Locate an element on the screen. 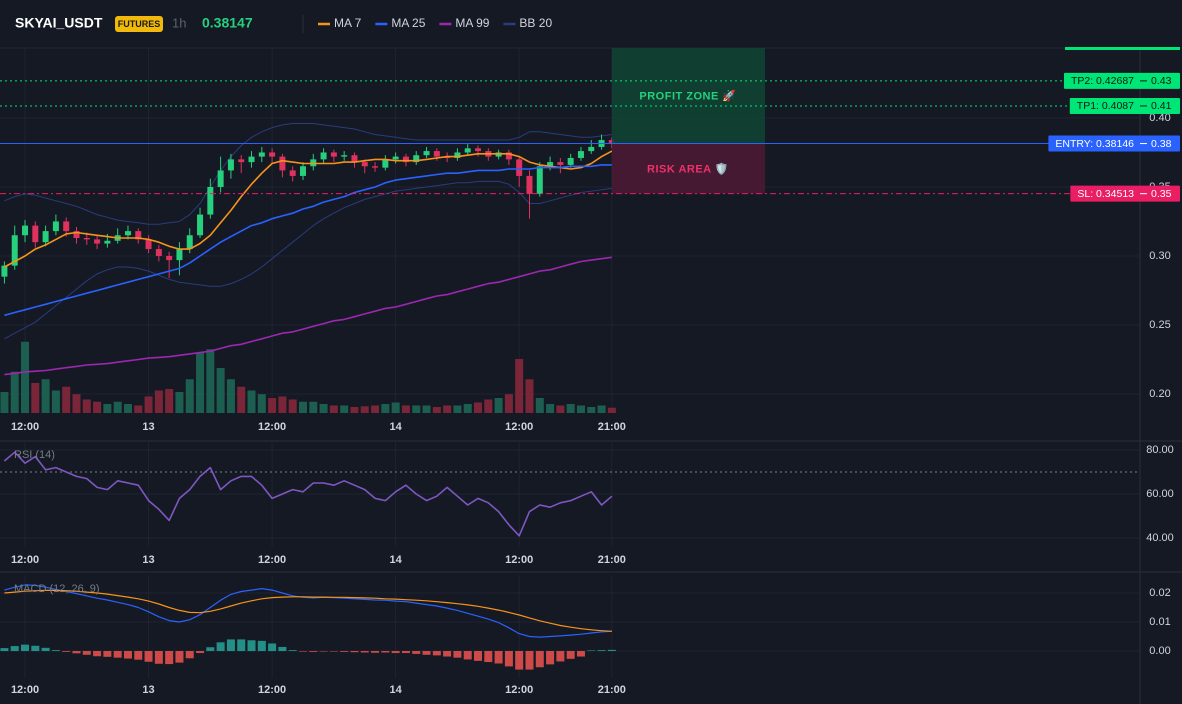 The height and width of the screenshot is (704, 1182). price: 0.38147 is located at coordinates (227, 23).